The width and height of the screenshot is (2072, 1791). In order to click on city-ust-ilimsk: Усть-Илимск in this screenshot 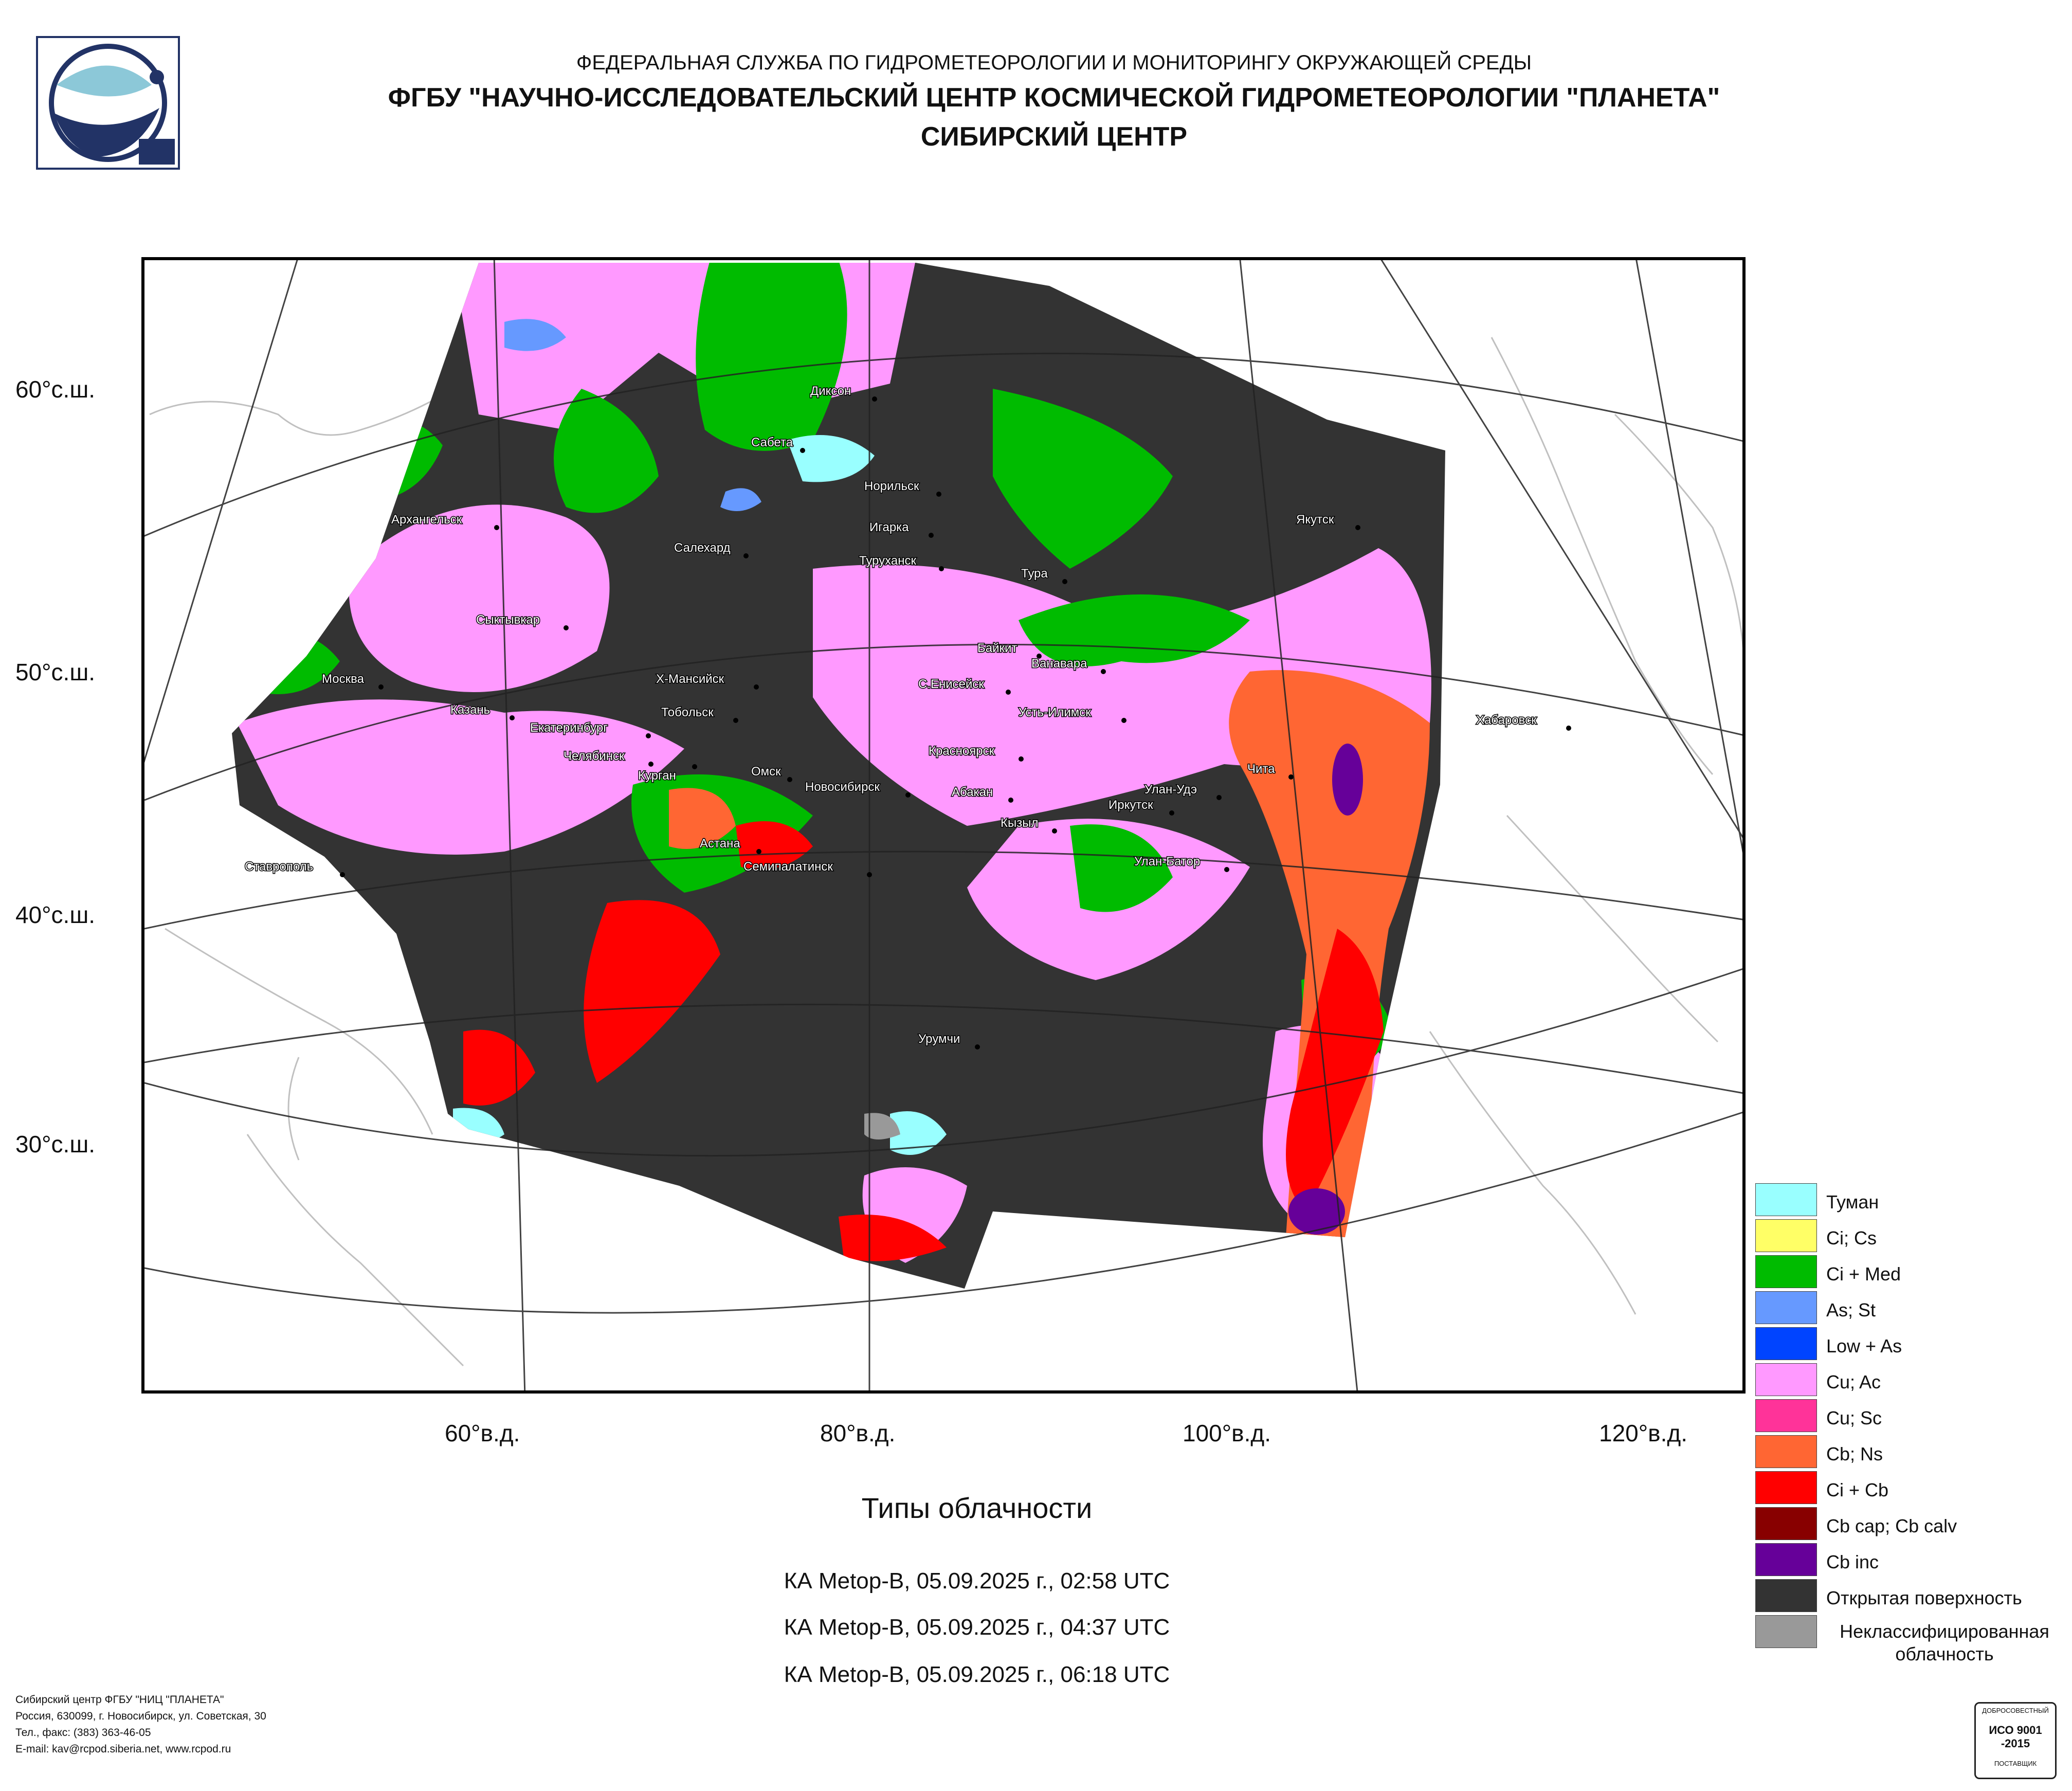, I will do `click(1072, 714)`.